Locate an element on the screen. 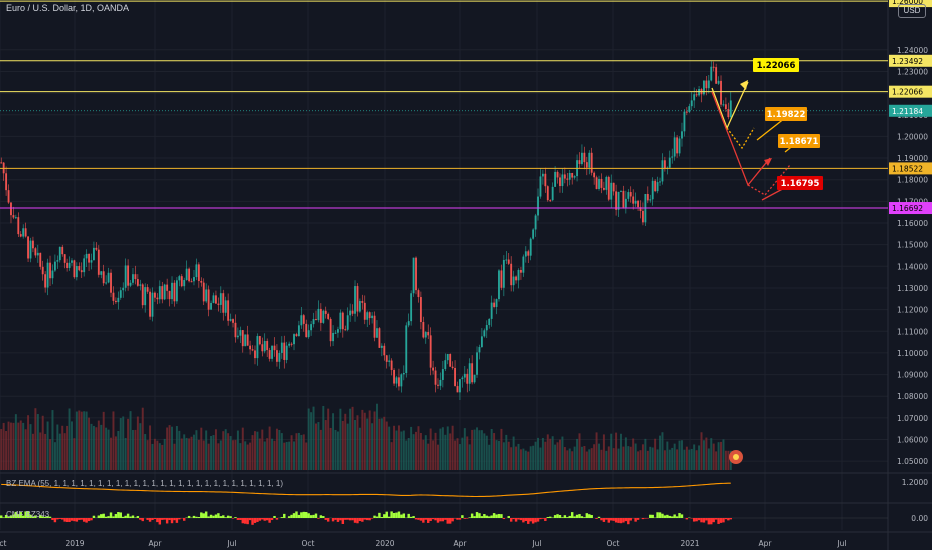  currency-button: USD is located at coordinates (912, 11).